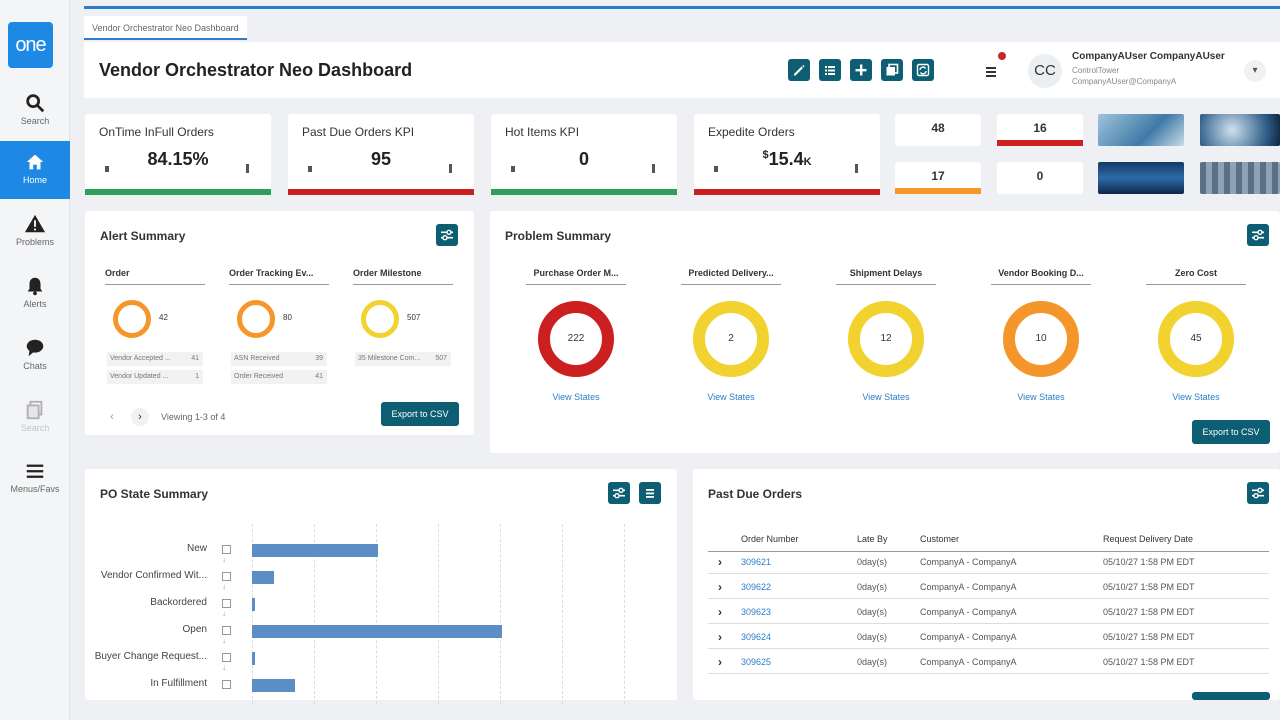 The height and width of the screenshot is (720, 1280). I want to click on nav-alerts: Alerts, so click(35, 294).